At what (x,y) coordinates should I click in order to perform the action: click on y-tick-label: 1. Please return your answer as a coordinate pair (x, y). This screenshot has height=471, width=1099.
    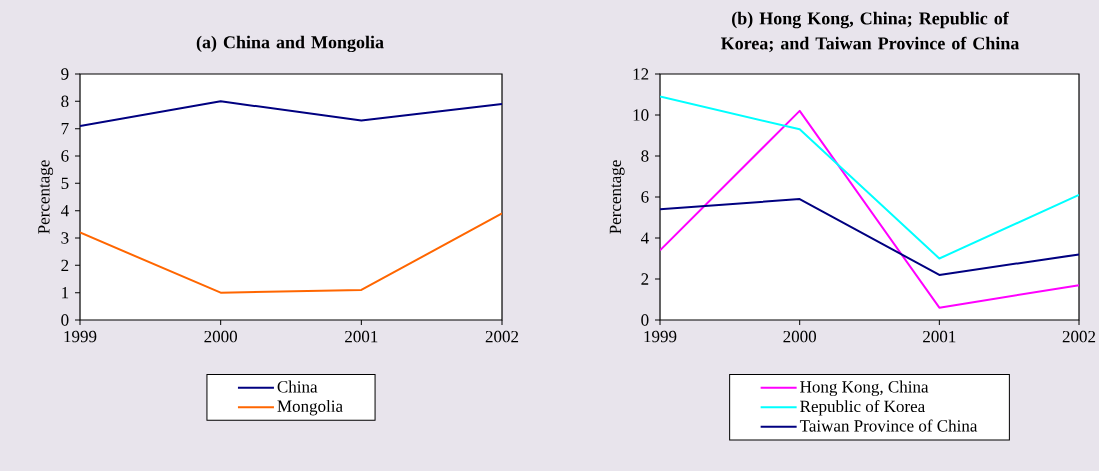
    Looking at the image, I should click on (65, 293).